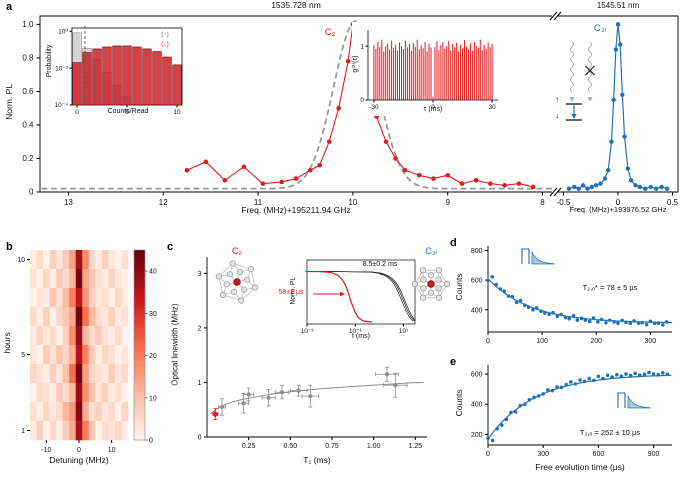 The image size is (685, 482). Describe the element at coordinates (404, 331) in the screenshot. I see `svg-text: 10¹` at that location.